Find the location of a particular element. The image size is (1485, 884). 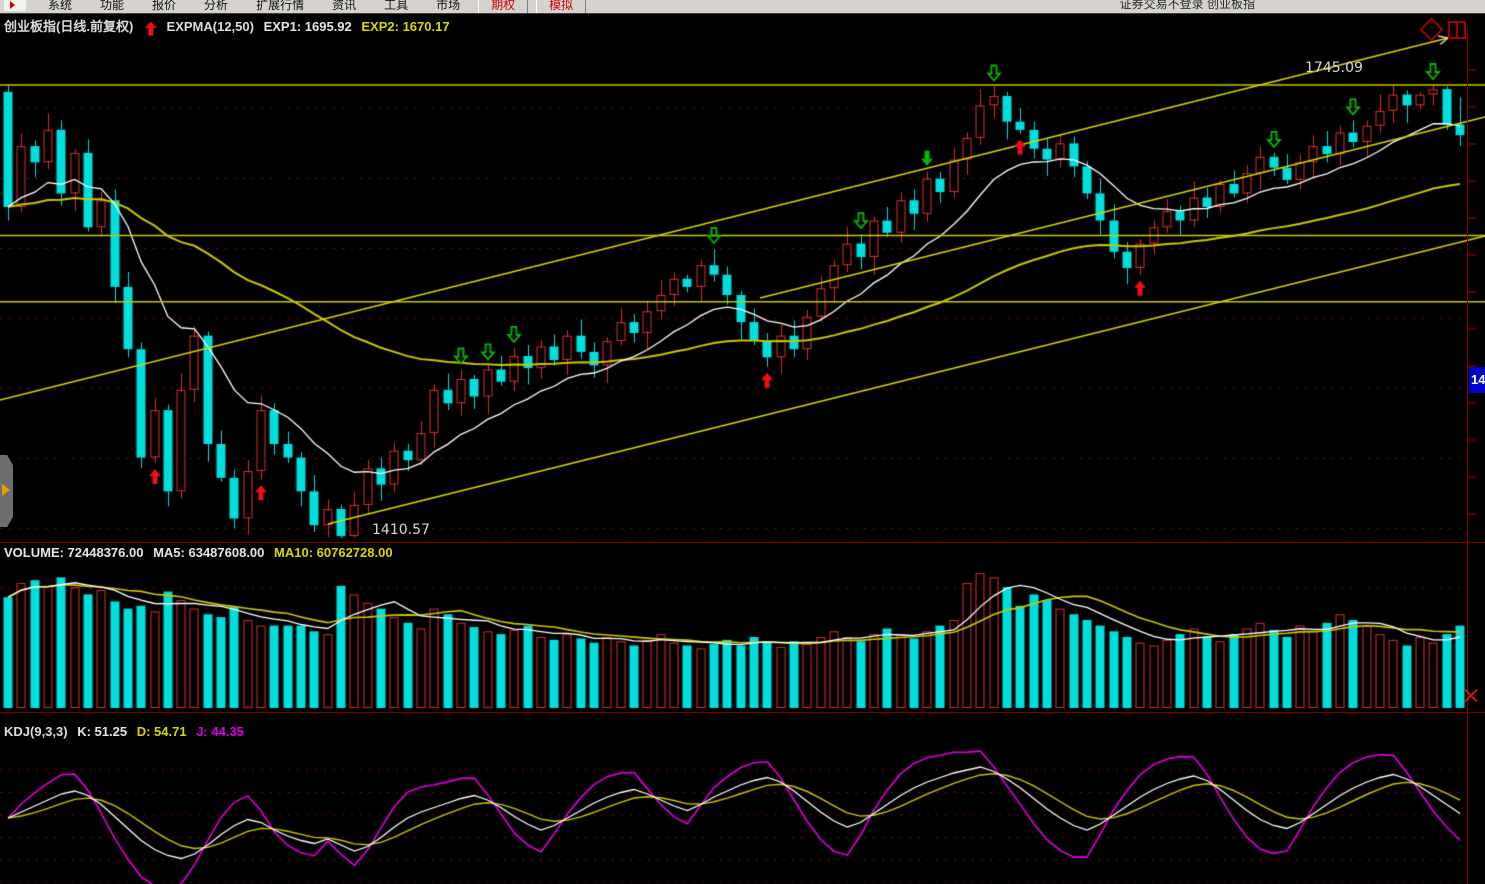

volume-kdj-divider is located at coordinates (742, 712).